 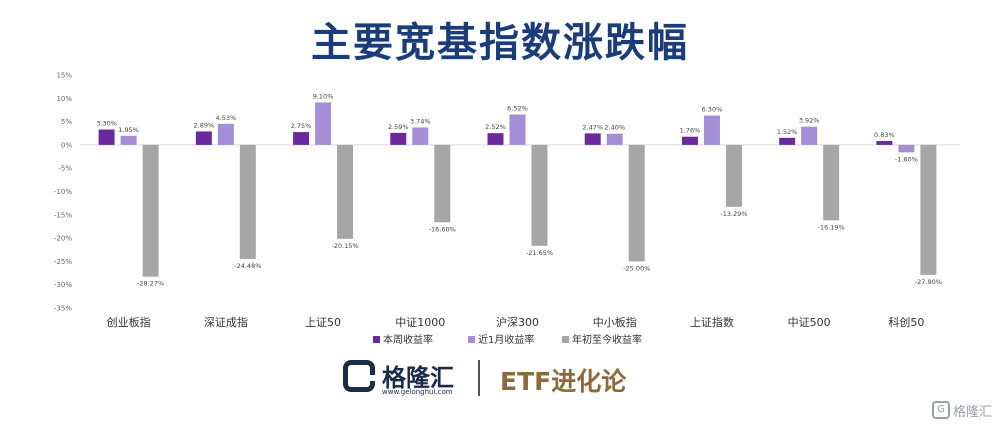 What do you see at coordinates (63, 262) in the screenshot?
I see `y-tick-label: -25%` at bounding box center [63, 262].